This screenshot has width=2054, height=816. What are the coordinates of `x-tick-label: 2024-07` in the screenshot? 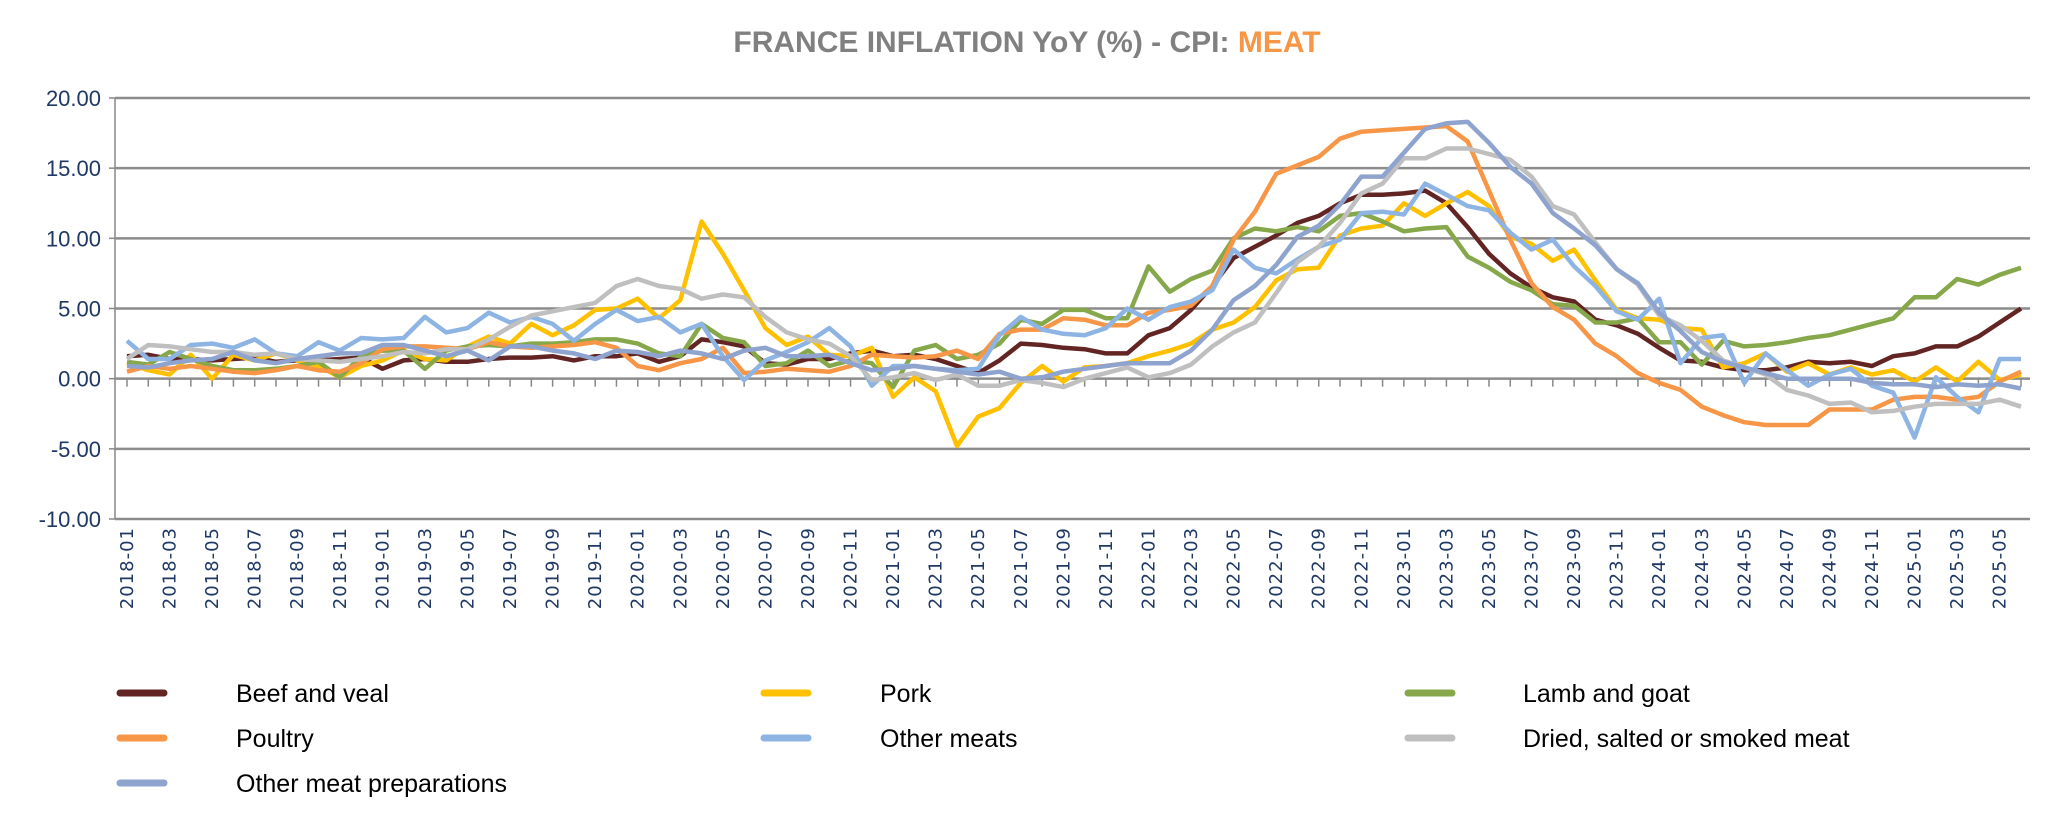 It's located at (1787, 568).